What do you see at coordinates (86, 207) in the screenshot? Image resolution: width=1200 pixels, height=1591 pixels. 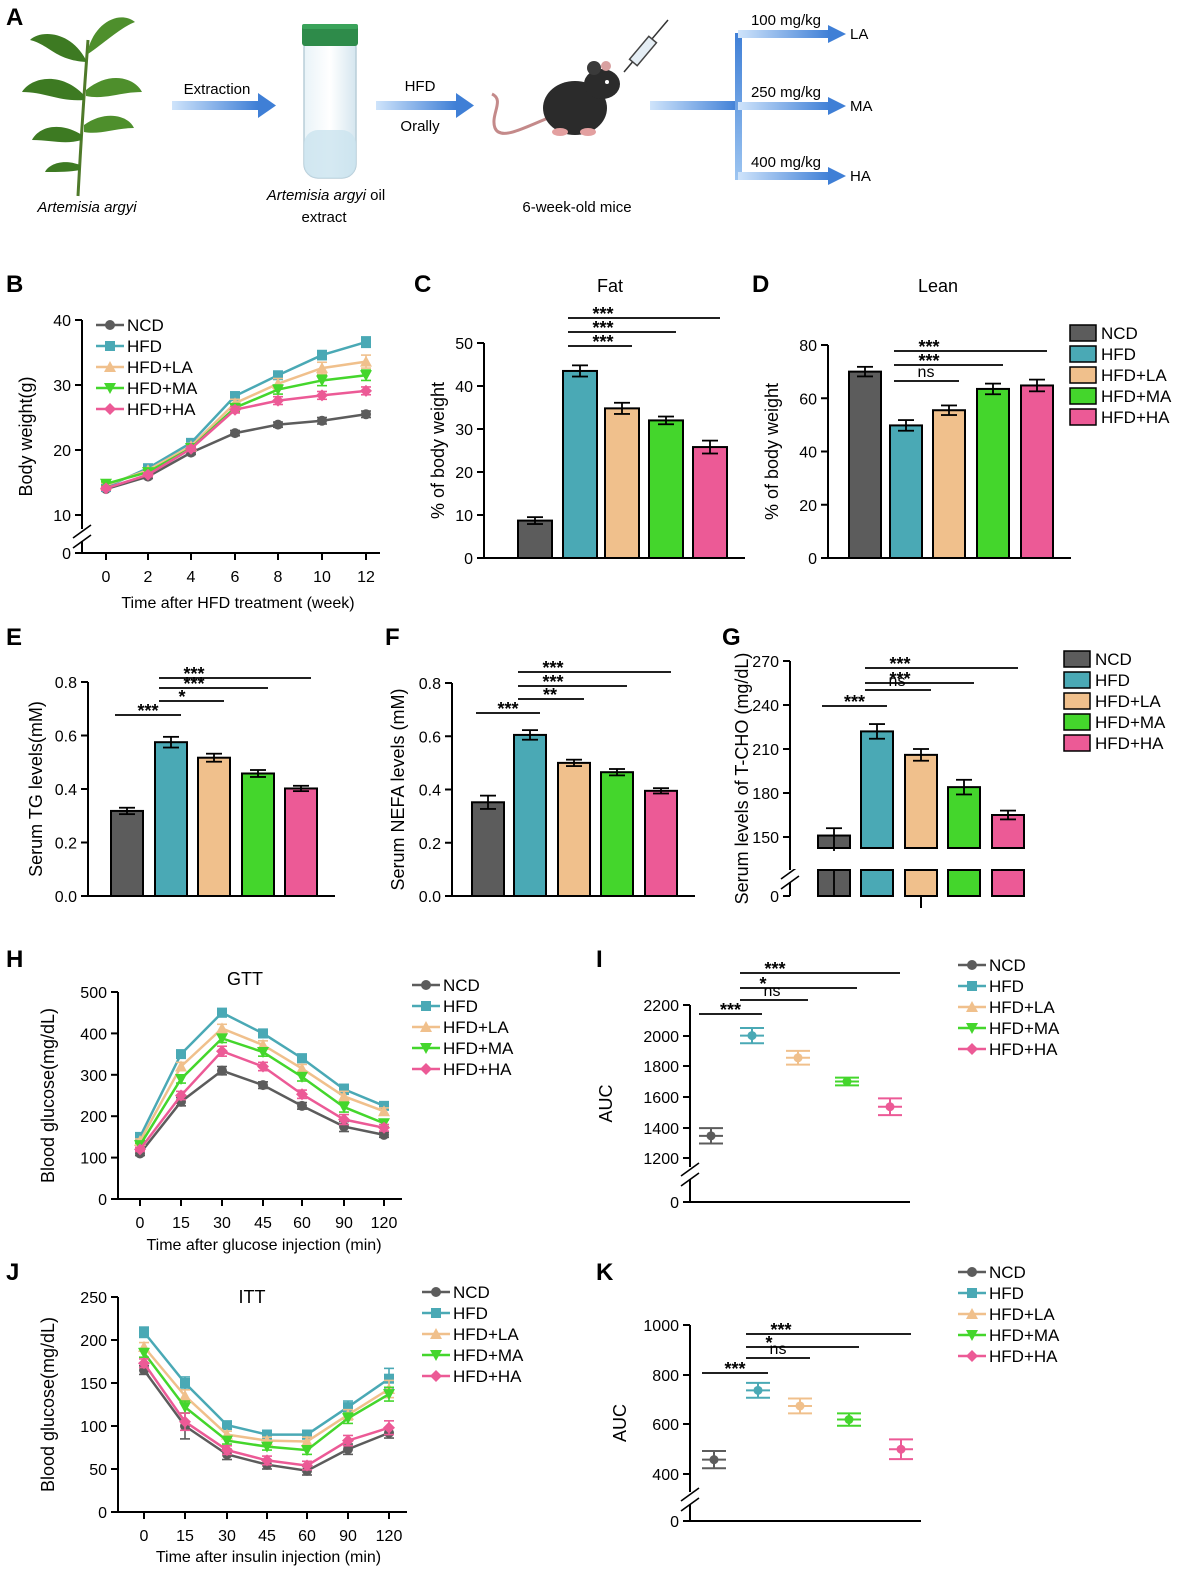 I see `plant-label: Artemisia argyi` at bounding box center [86, 207].